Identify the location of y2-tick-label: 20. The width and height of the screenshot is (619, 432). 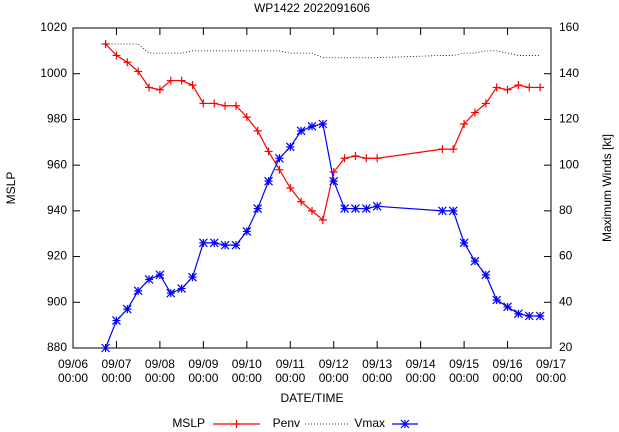
(566, 347).